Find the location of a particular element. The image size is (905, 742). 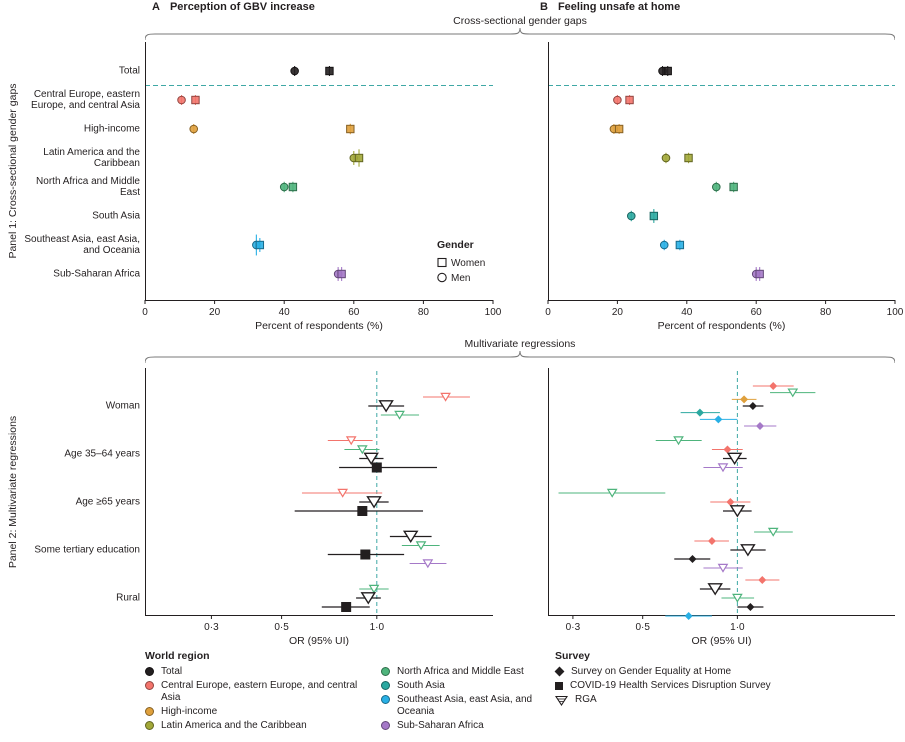

category-label: High-income is located at coordinates (111, 129).